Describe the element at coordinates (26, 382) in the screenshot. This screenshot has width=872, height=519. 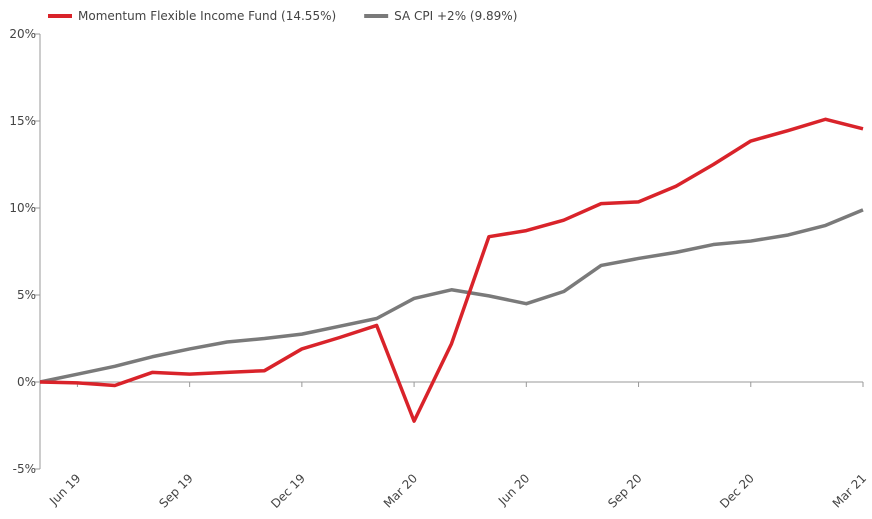
I see `y-tick-label: 0%` at that location.